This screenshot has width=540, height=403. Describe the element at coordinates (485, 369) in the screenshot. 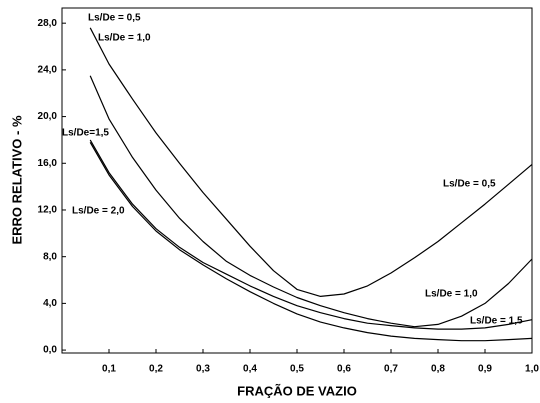

I see `x-tick-label: 0,9` at that location.